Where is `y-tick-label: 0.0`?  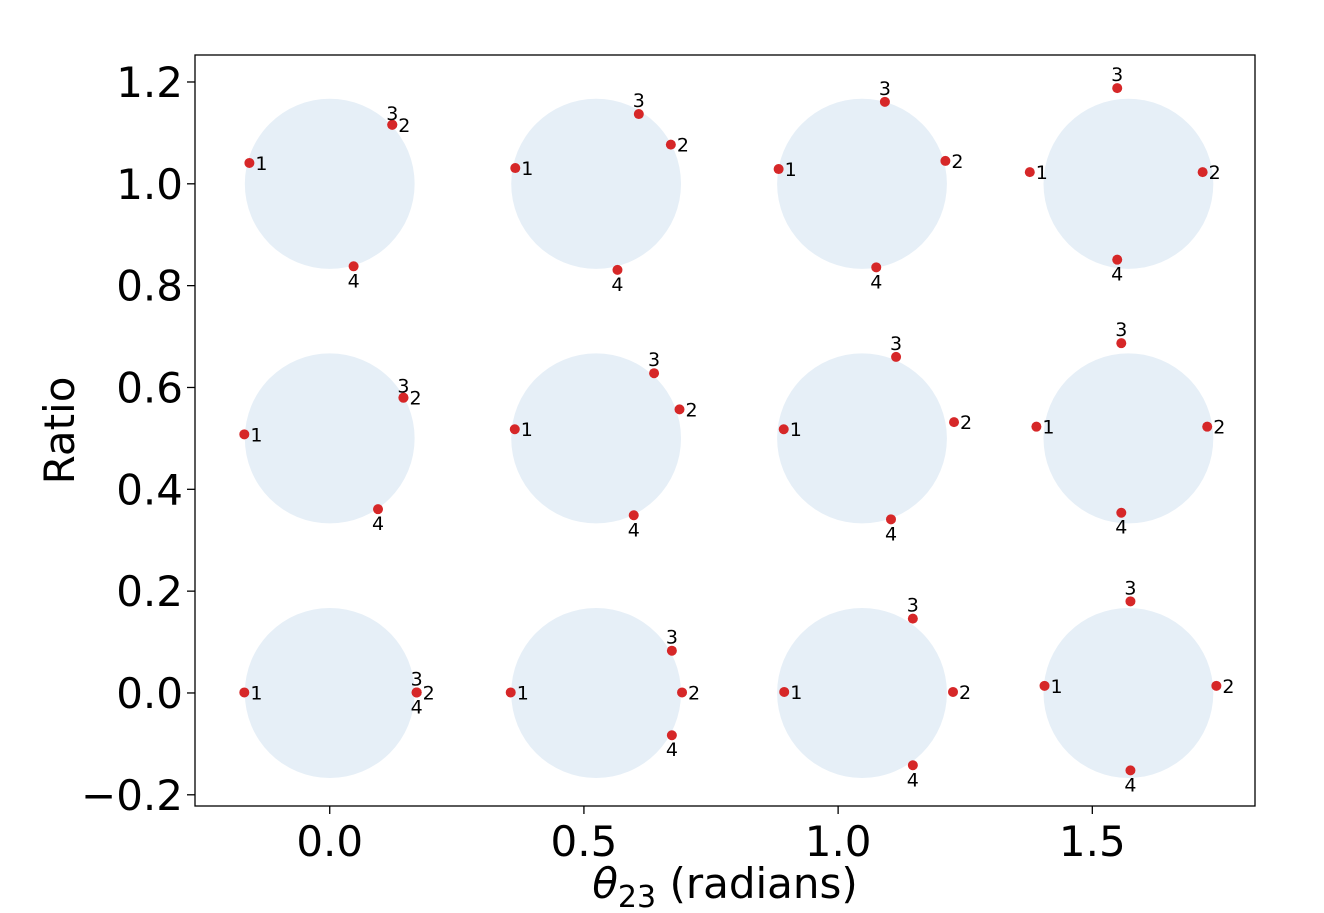
y-tick-label: 0.0 is located at coordinates (149, 693).